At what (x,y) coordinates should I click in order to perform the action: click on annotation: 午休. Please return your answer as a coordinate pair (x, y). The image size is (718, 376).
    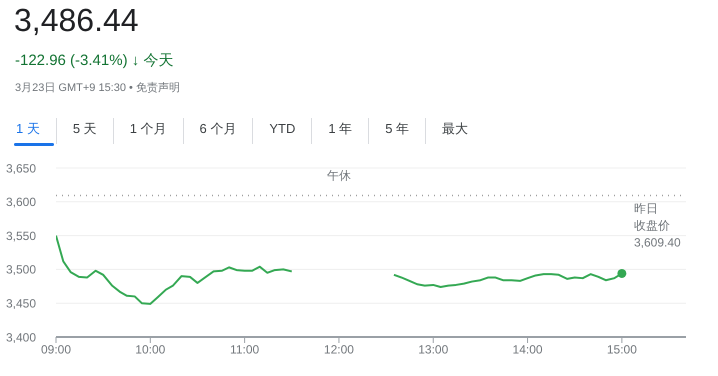
    Looking at the image, I should click on (338, 175).